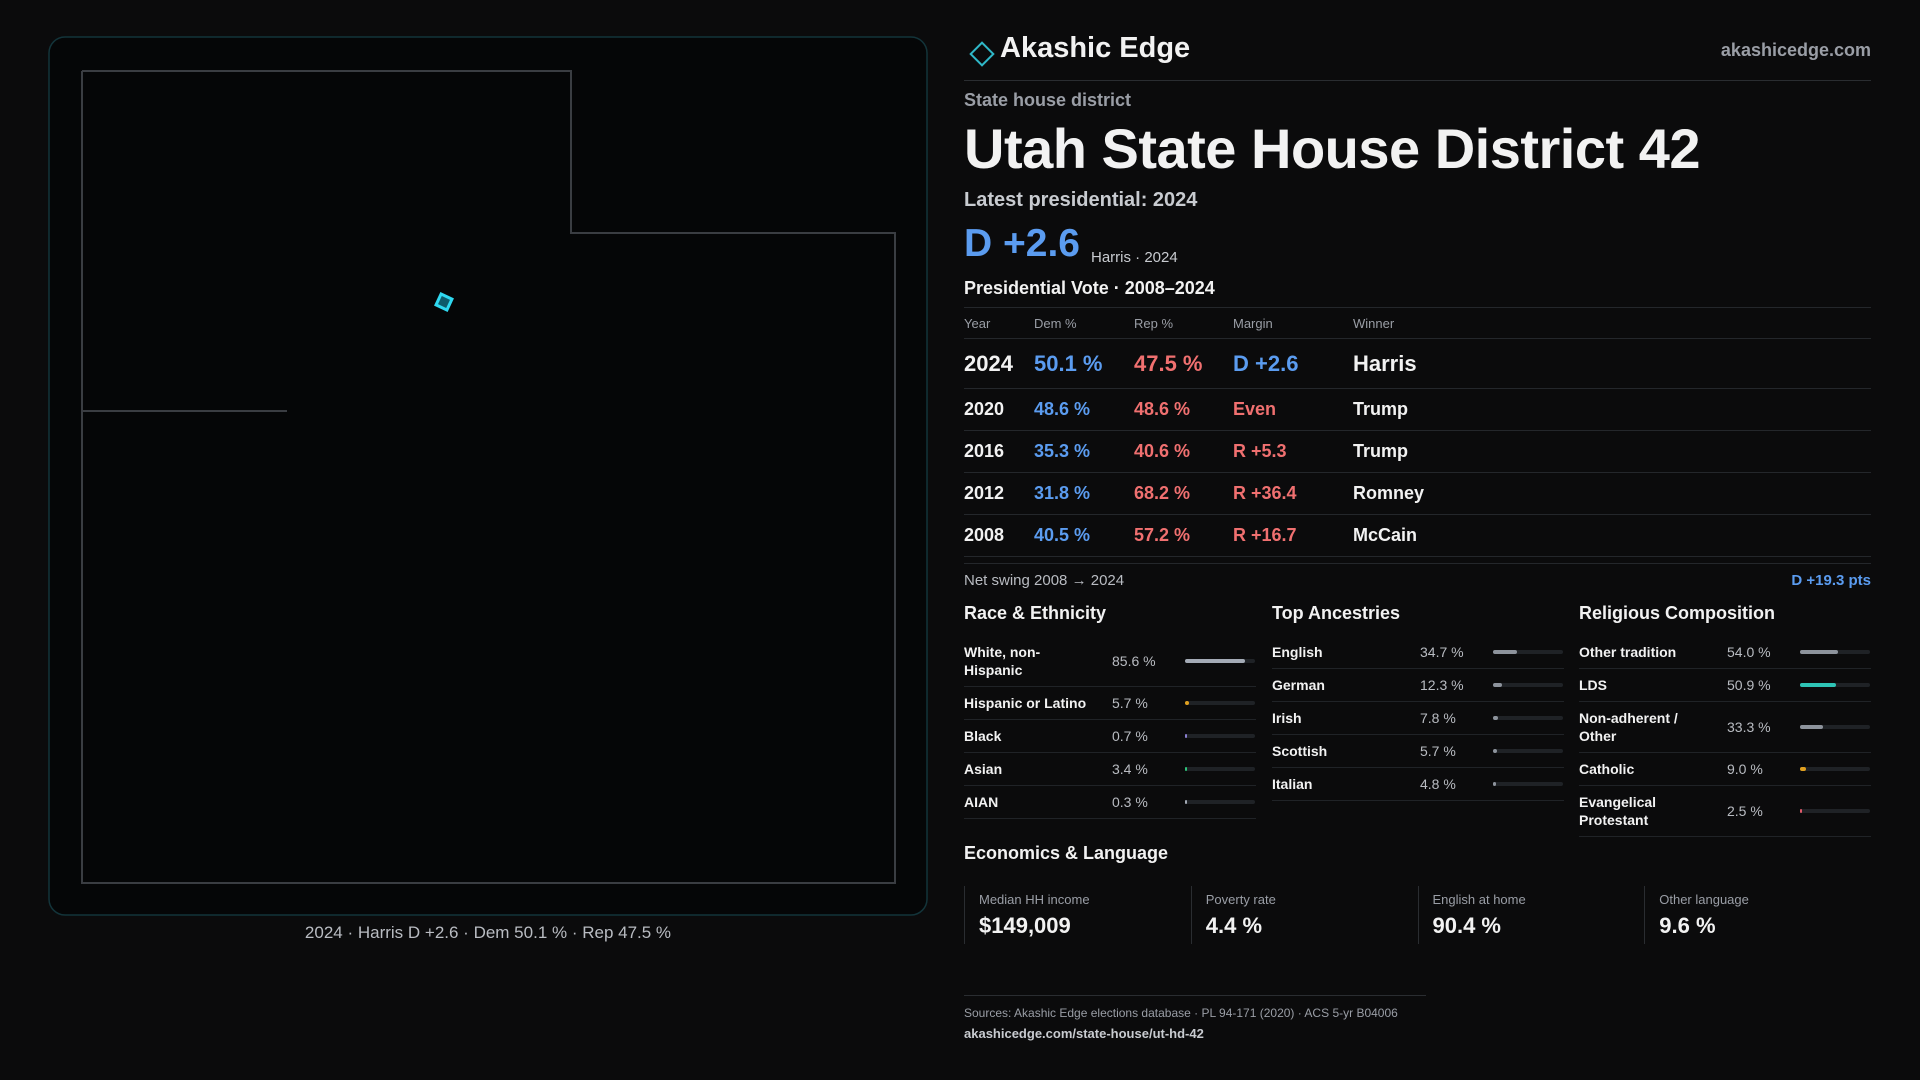 This screenshot has height=1080, width=1920. I want to click on column-header: Margin, so click(1253, 323).